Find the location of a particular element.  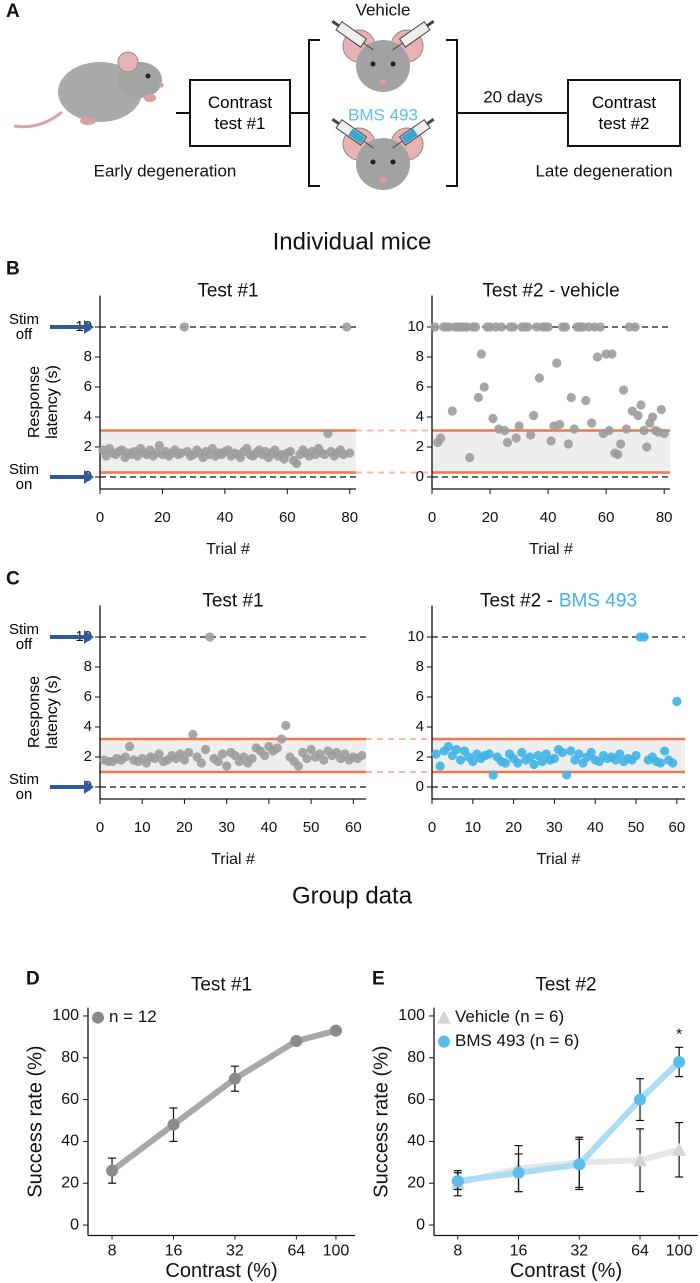

y-tick-label: 20 is located at coordinates (416, 1182).